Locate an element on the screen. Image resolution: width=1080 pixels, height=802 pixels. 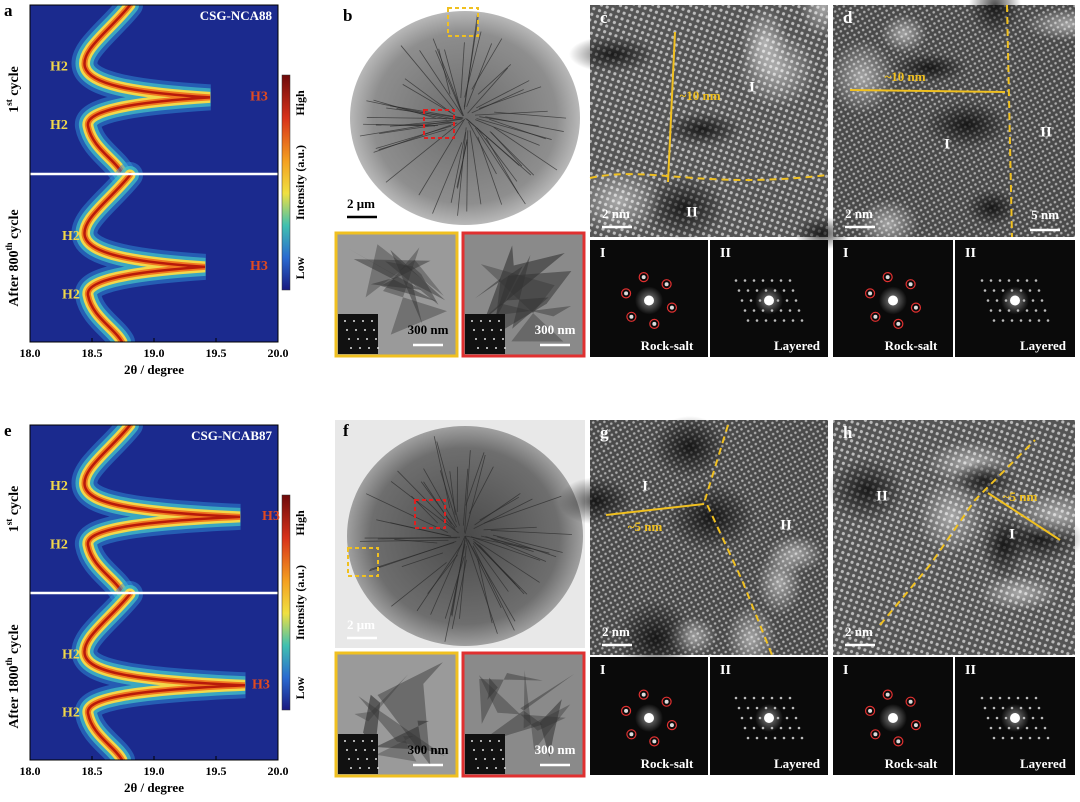
scale-label: 300 nm is located at coordinates (428, 749).